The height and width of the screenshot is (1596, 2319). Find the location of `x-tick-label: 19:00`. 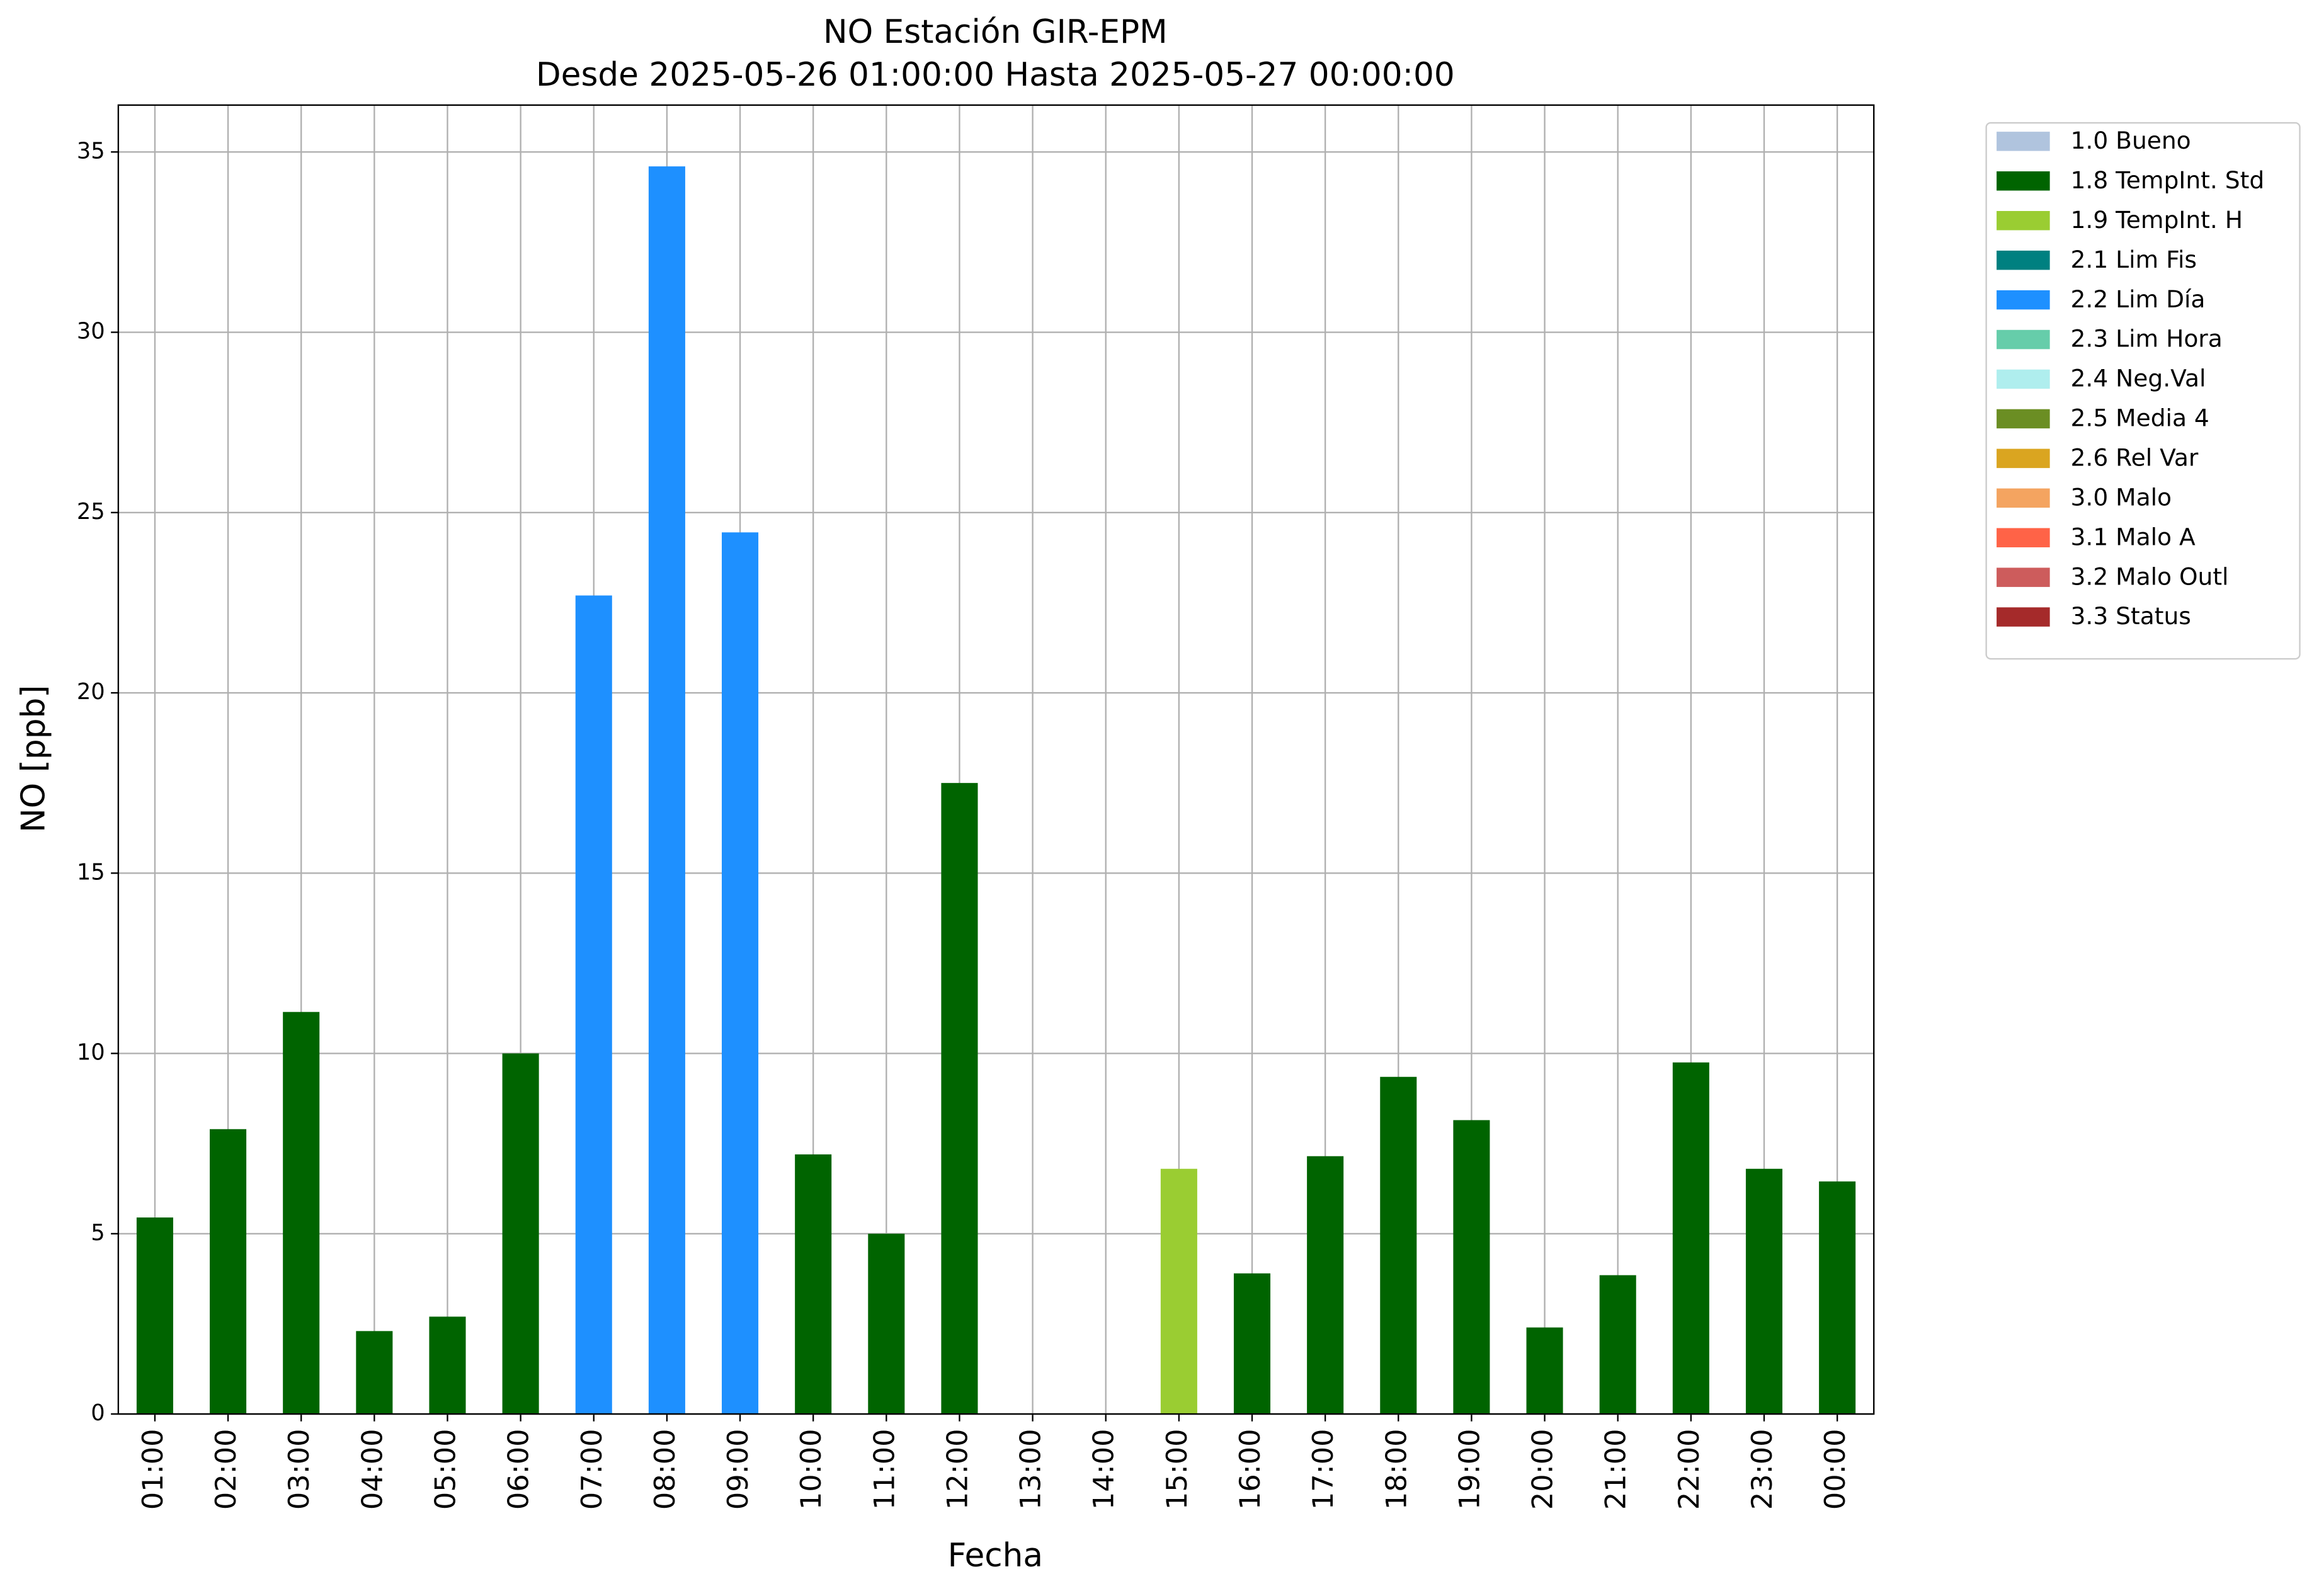

x-tick-label: 19:00 is located at coordinates (1469, 1469).